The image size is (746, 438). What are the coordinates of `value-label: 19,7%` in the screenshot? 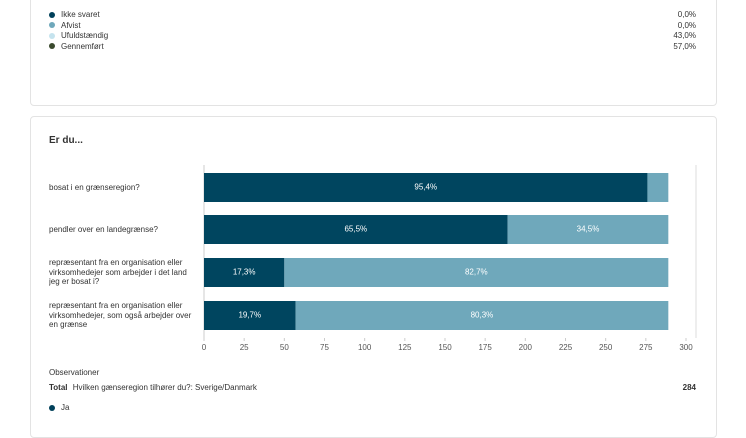 It's located at (249, 315).